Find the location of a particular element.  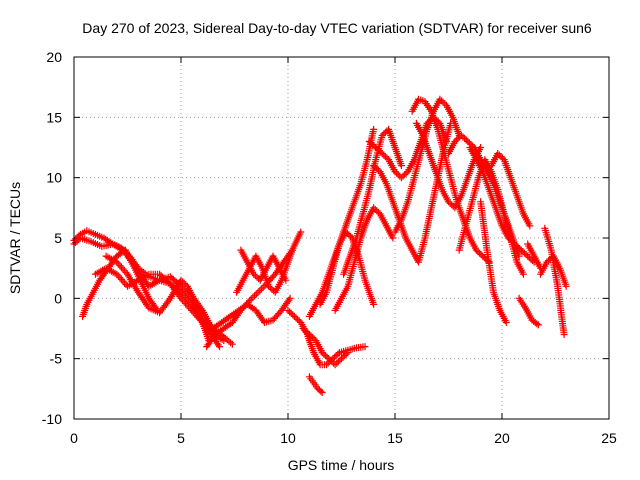

y-tick-label: 0 is located at coordinates (58, 298).